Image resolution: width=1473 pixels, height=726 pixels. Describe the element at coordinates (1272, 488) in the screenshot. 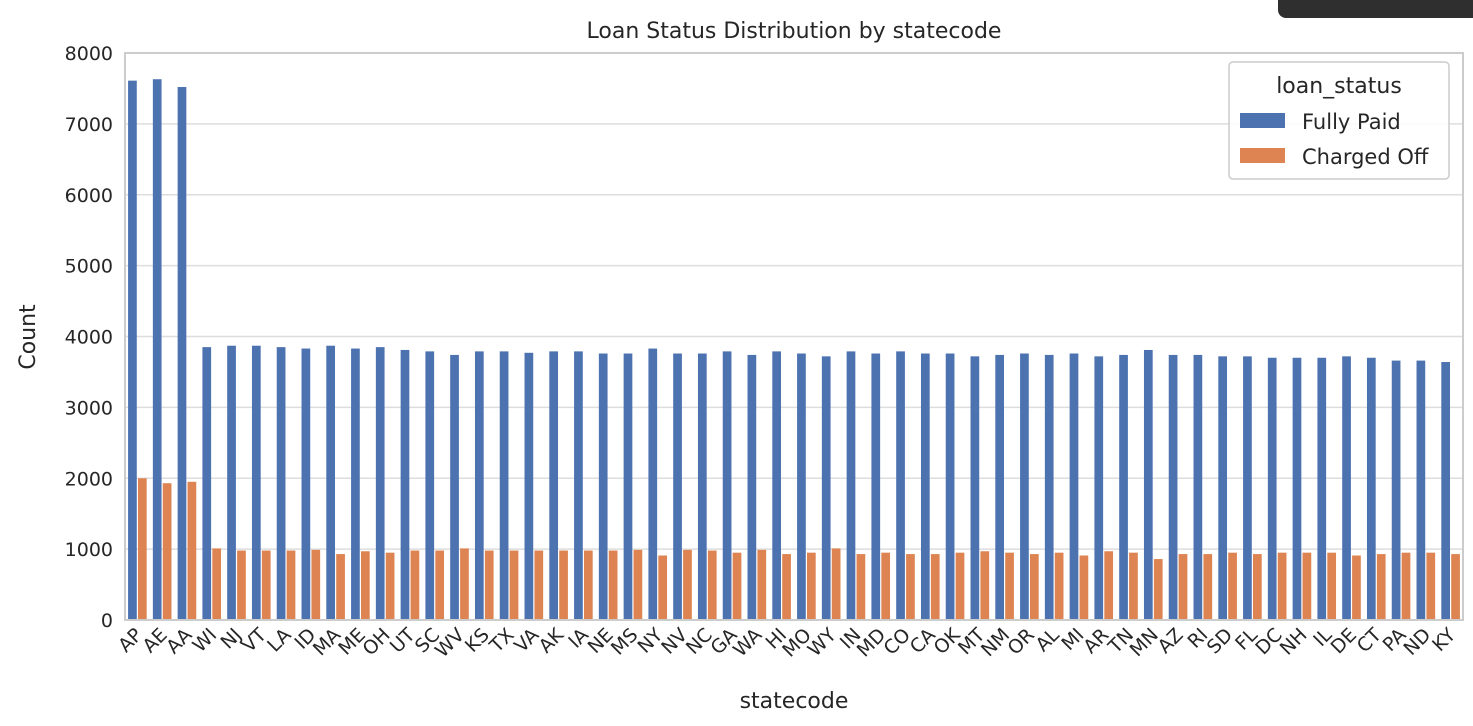

I see `bar-dc-fully-paid` at that location.